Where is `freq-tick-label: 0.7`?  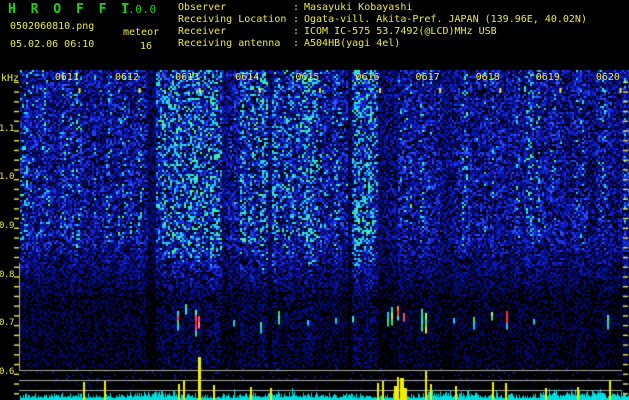 freq-tick-label: 0.7 is located at coordinates (7, 323).